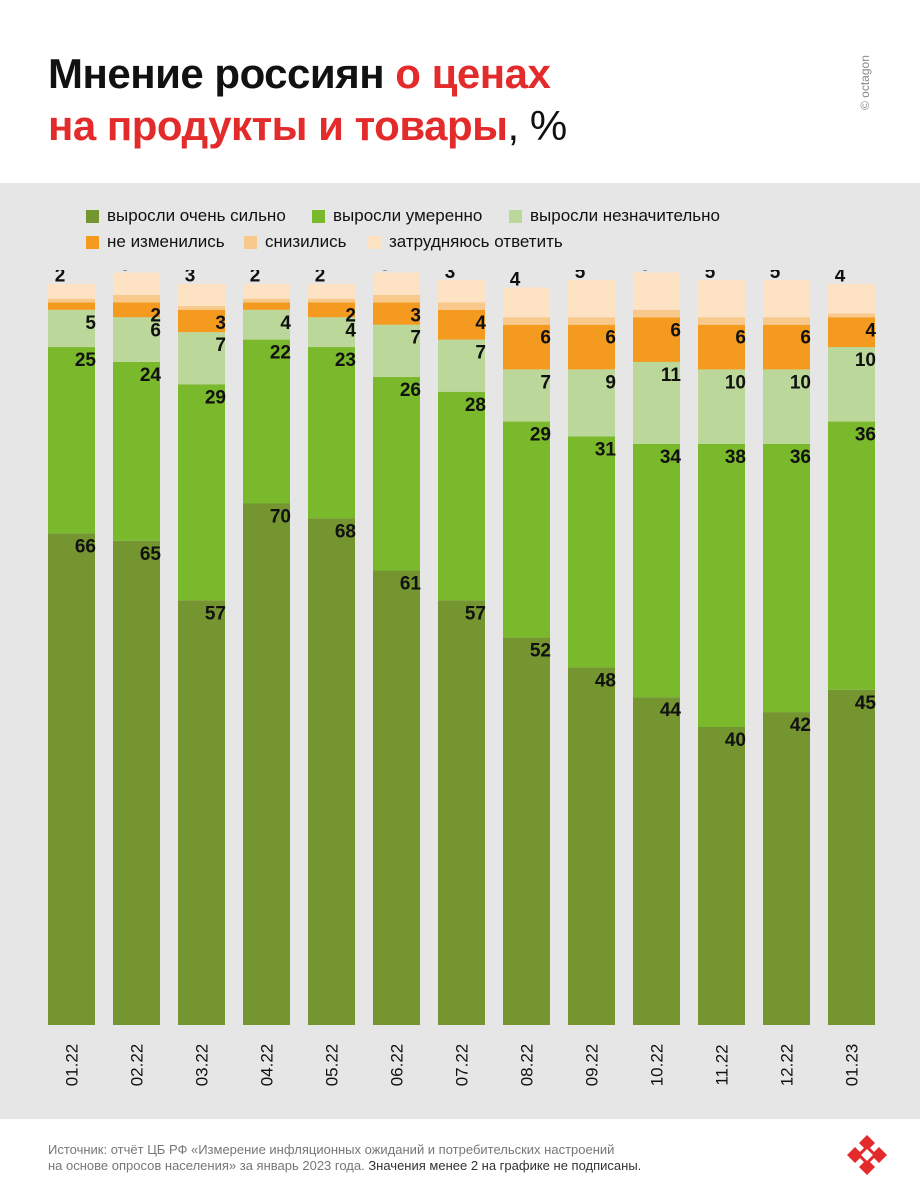 The image size is (920, 1189). What do you see at coordinates (865, 82) in the screenshot?
I see `credit-watermark: © octagon` at bounding box center [865, 82].